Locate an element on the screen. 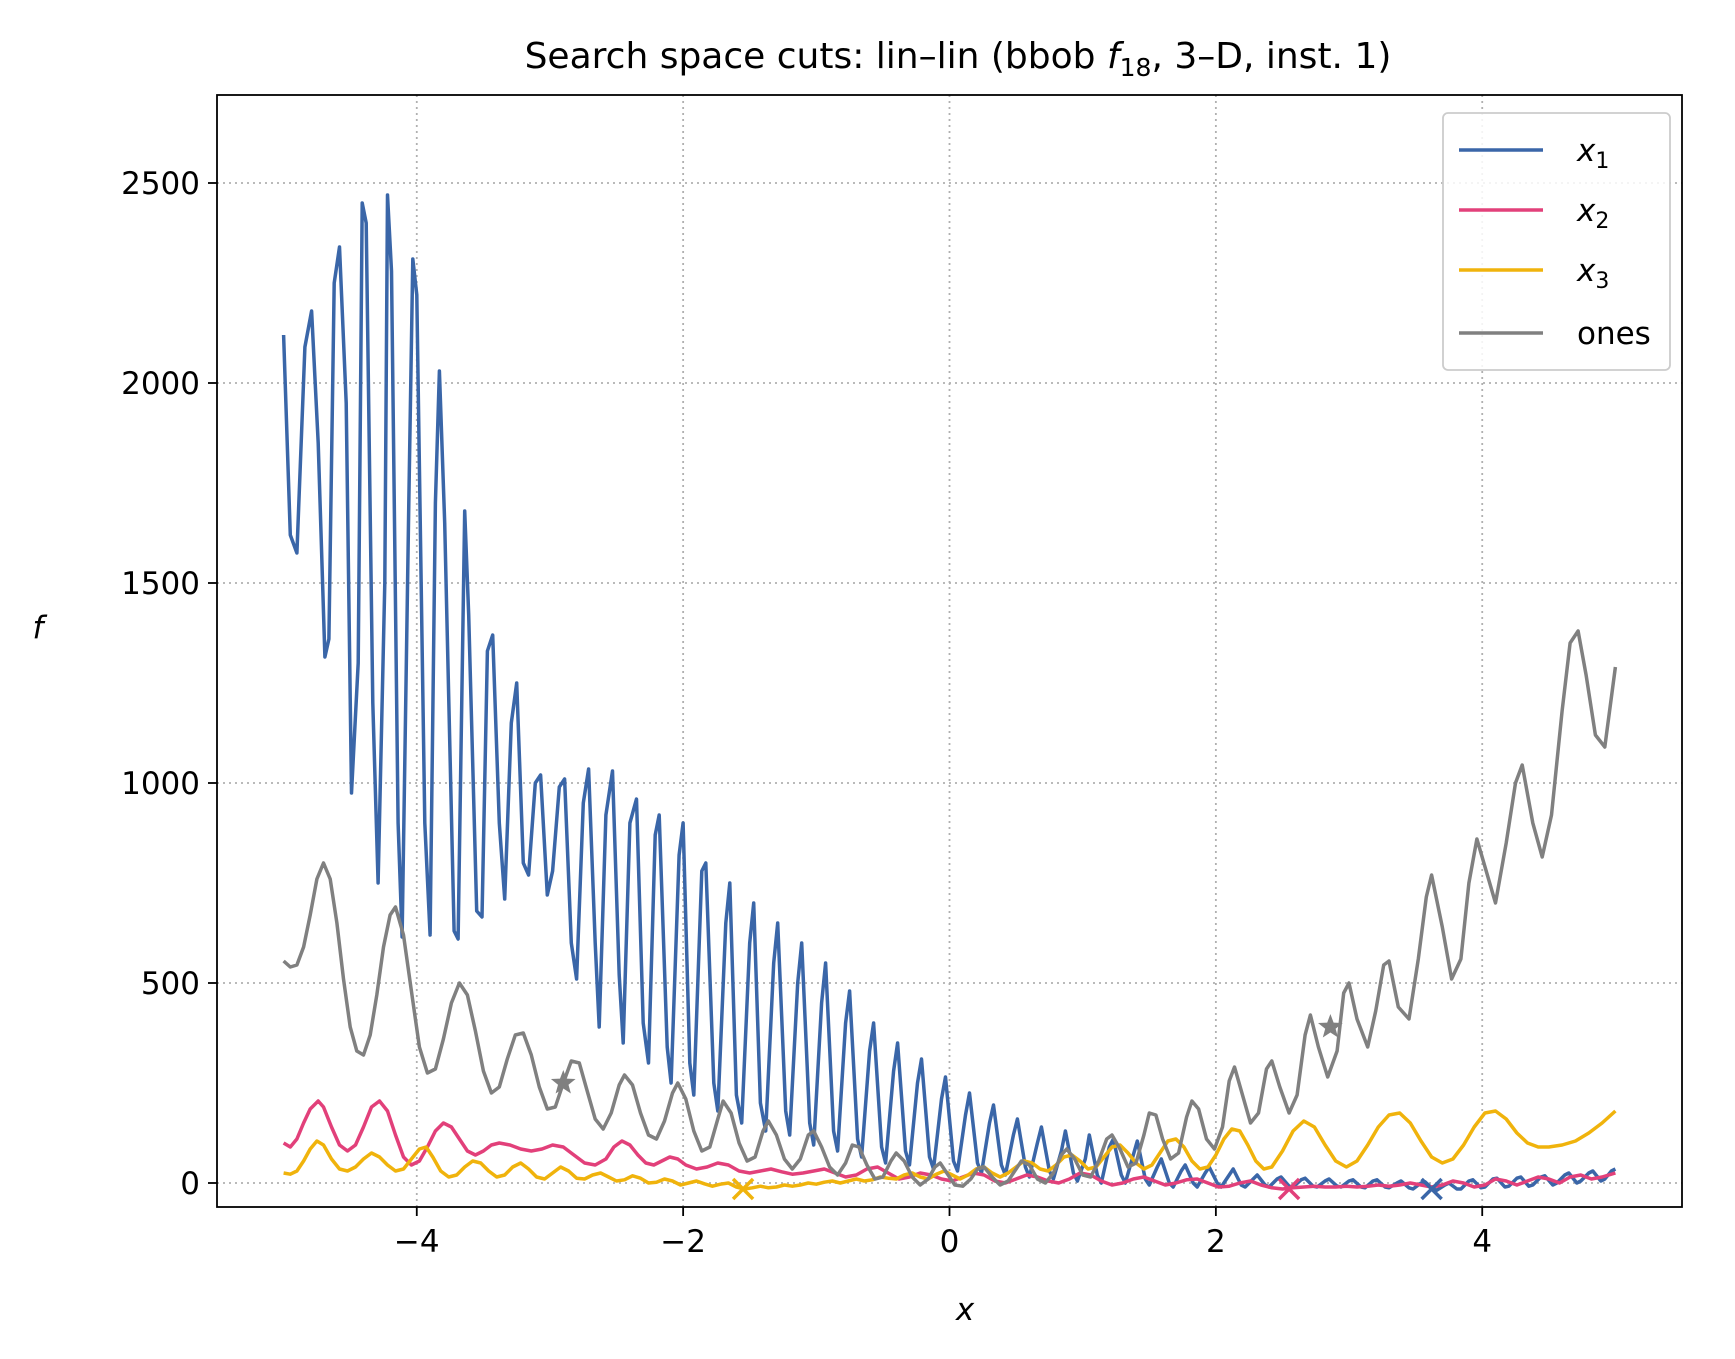  marker-x-x2 is located at coordinates (1289, 1189).